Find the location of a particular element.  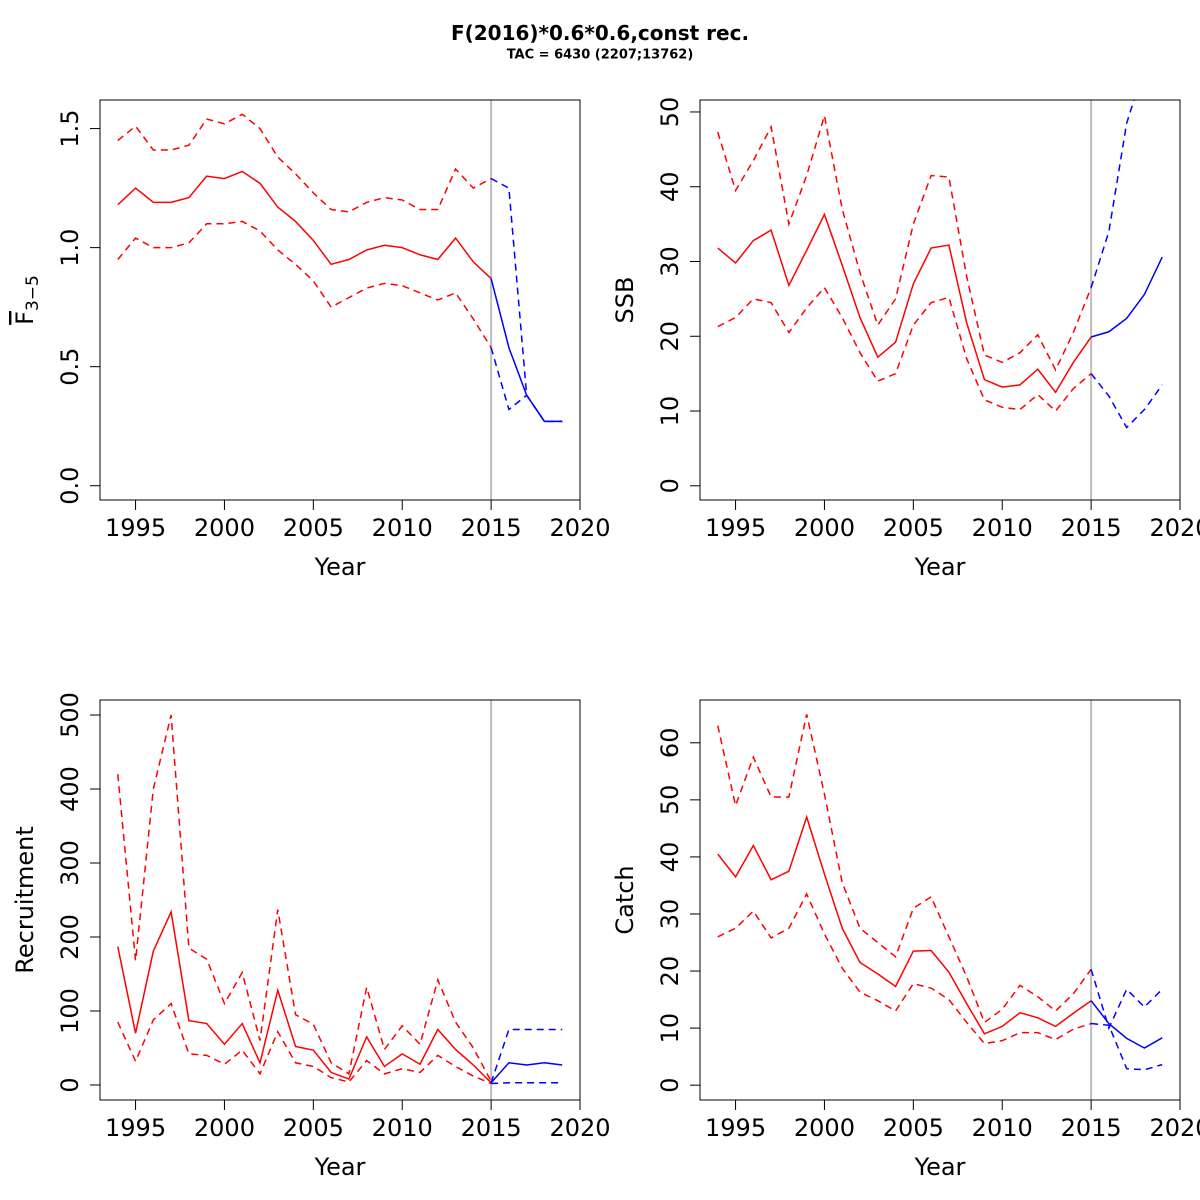

y-tick-label: 1.5 is located at coordinates (70, 128).